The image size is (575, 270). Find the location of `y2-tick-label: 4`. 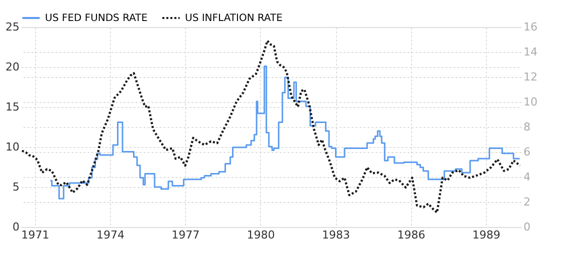

y2-tick-label: 4 is located at coordinates (527, 177).